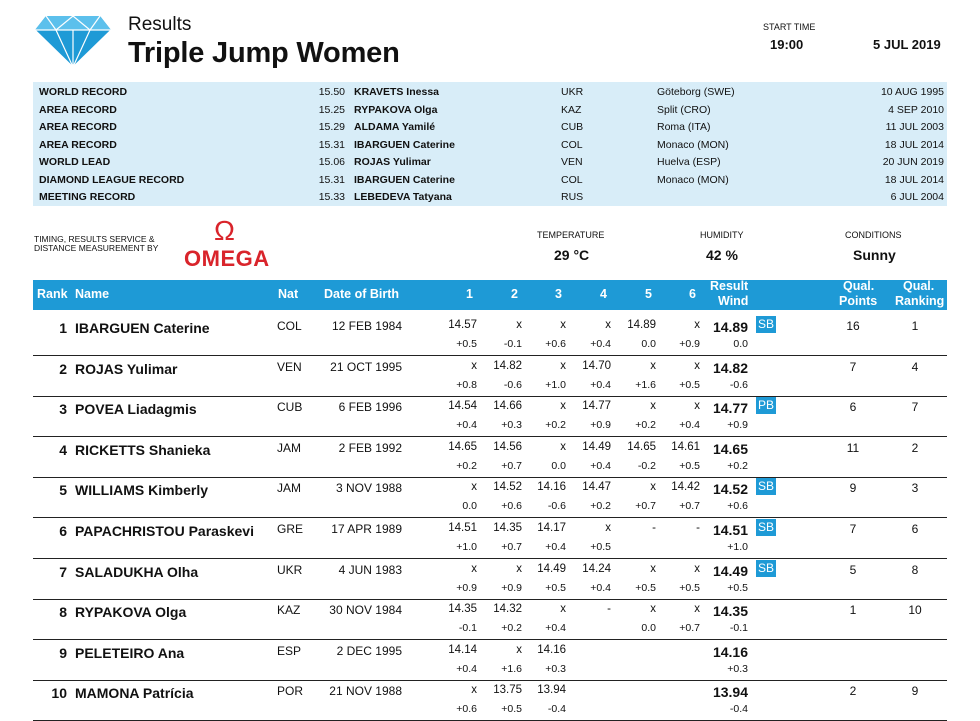  What do you see at coordinates (469, 506) in the screenshot?
I see `attempt-1-wind: 0.0` at bounding box center [469, 506].